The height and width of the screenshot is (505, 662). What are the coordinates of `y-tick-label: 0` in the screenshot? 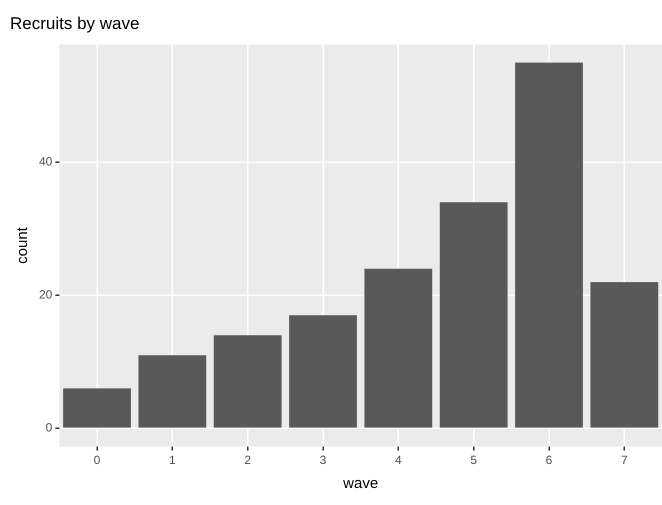 It's located at (49, 427).